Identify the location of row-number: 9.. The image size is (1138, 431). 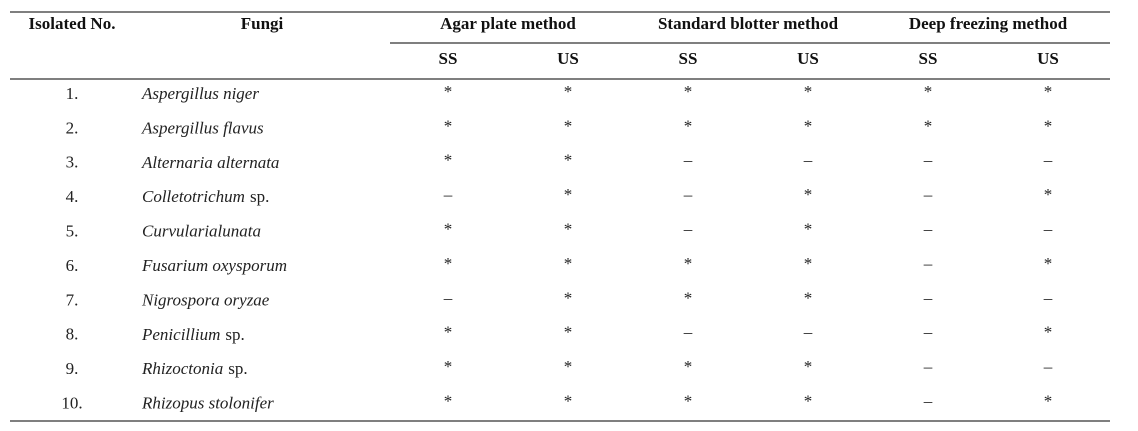
(72, 368).